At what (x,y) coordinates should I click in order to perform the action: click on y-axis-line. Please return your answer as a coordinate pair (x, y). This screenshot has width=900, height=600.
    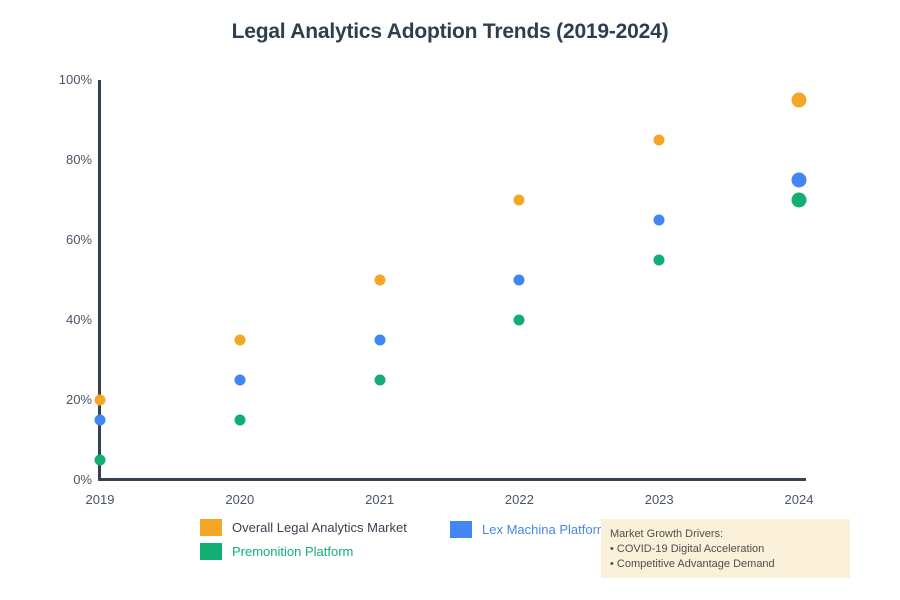
    Looking at the image, I should click on (99, 280).